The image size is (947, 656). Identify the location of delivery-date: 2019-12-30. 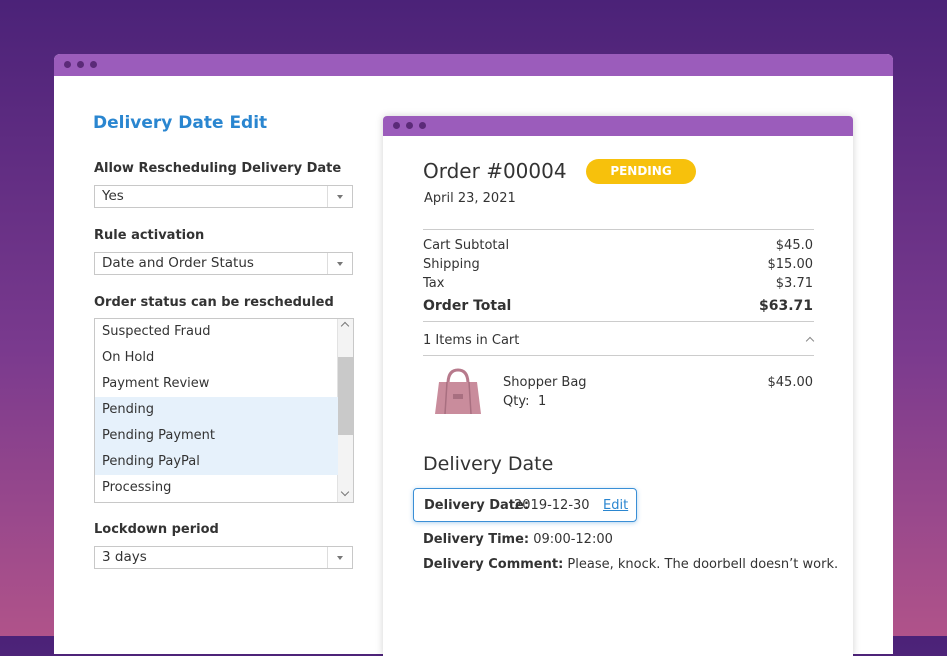
(552, 505).